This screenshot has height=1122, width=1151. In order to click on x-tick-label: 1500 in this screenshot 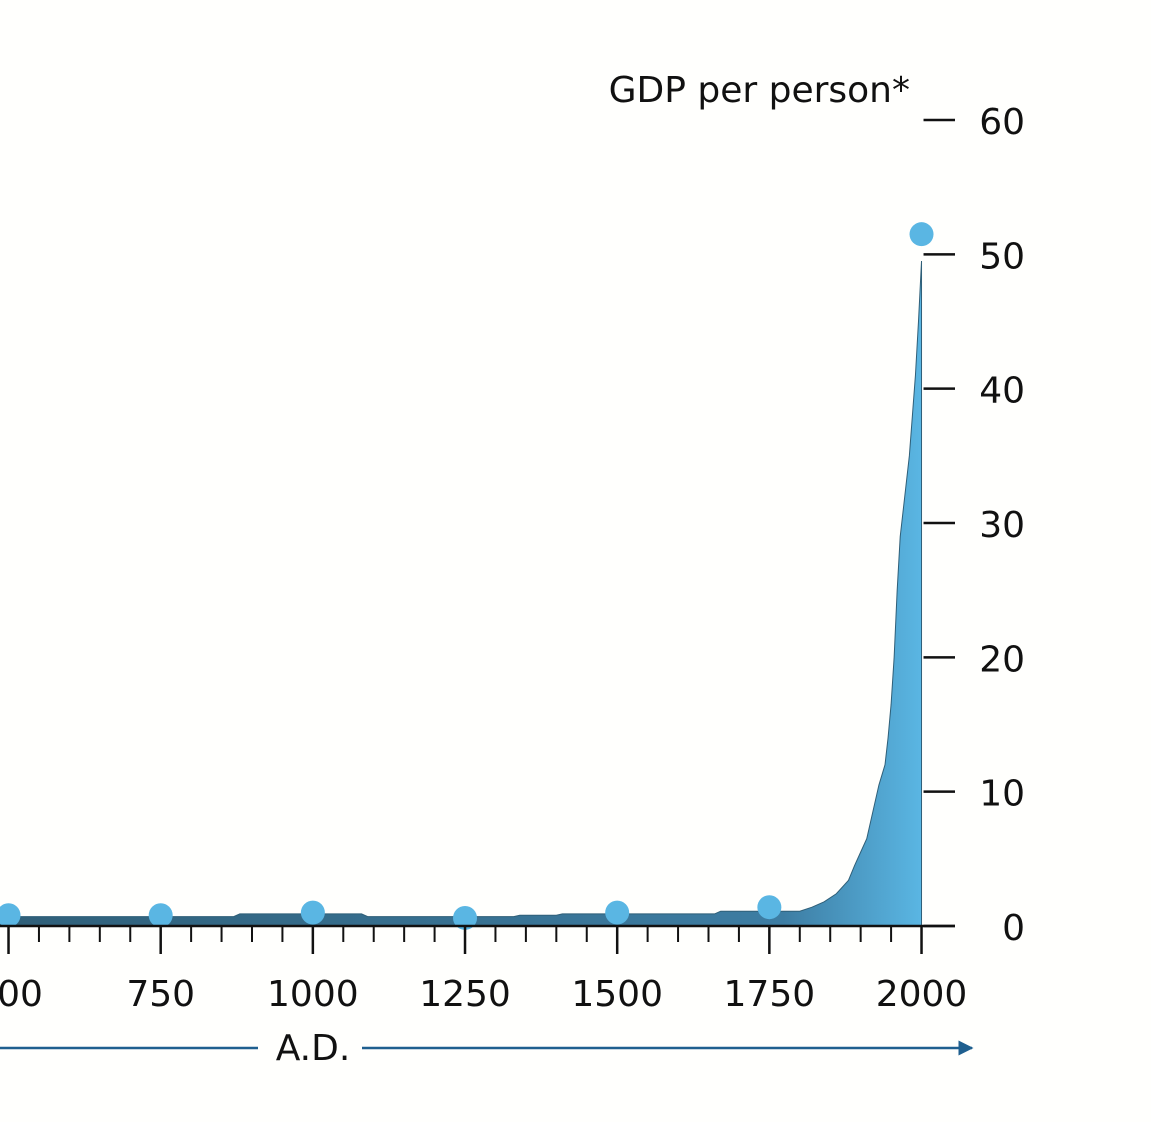, I will do `click(617, 994)`.